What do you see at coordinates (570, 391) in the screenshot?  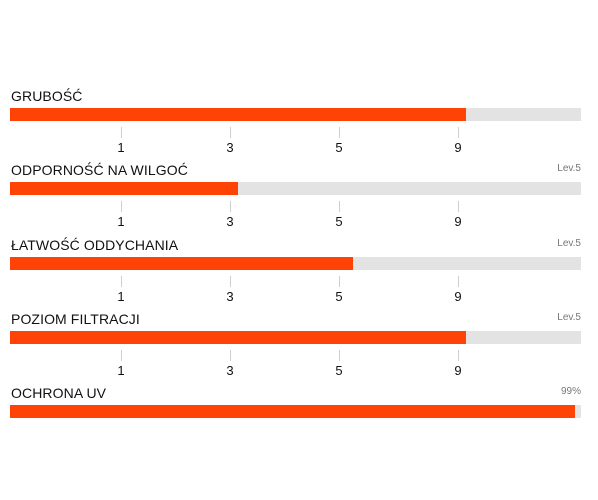 I see `rating-level: 99%` at bounding box center [570, 391].